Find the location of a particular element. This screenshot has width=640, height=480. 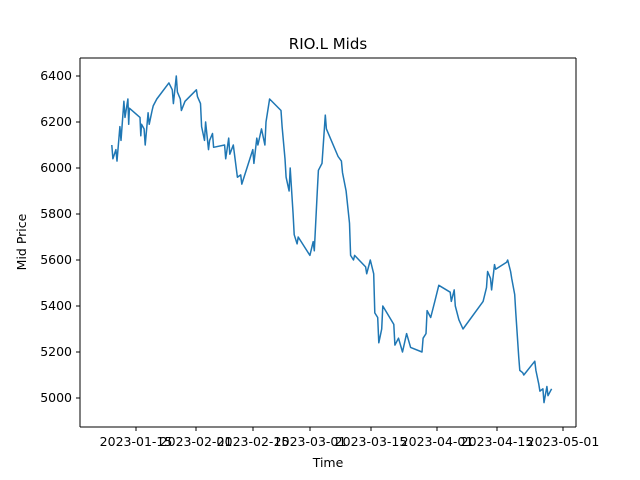

x-tick-label: 2023-03-01 is located at coordinates (310, 441).